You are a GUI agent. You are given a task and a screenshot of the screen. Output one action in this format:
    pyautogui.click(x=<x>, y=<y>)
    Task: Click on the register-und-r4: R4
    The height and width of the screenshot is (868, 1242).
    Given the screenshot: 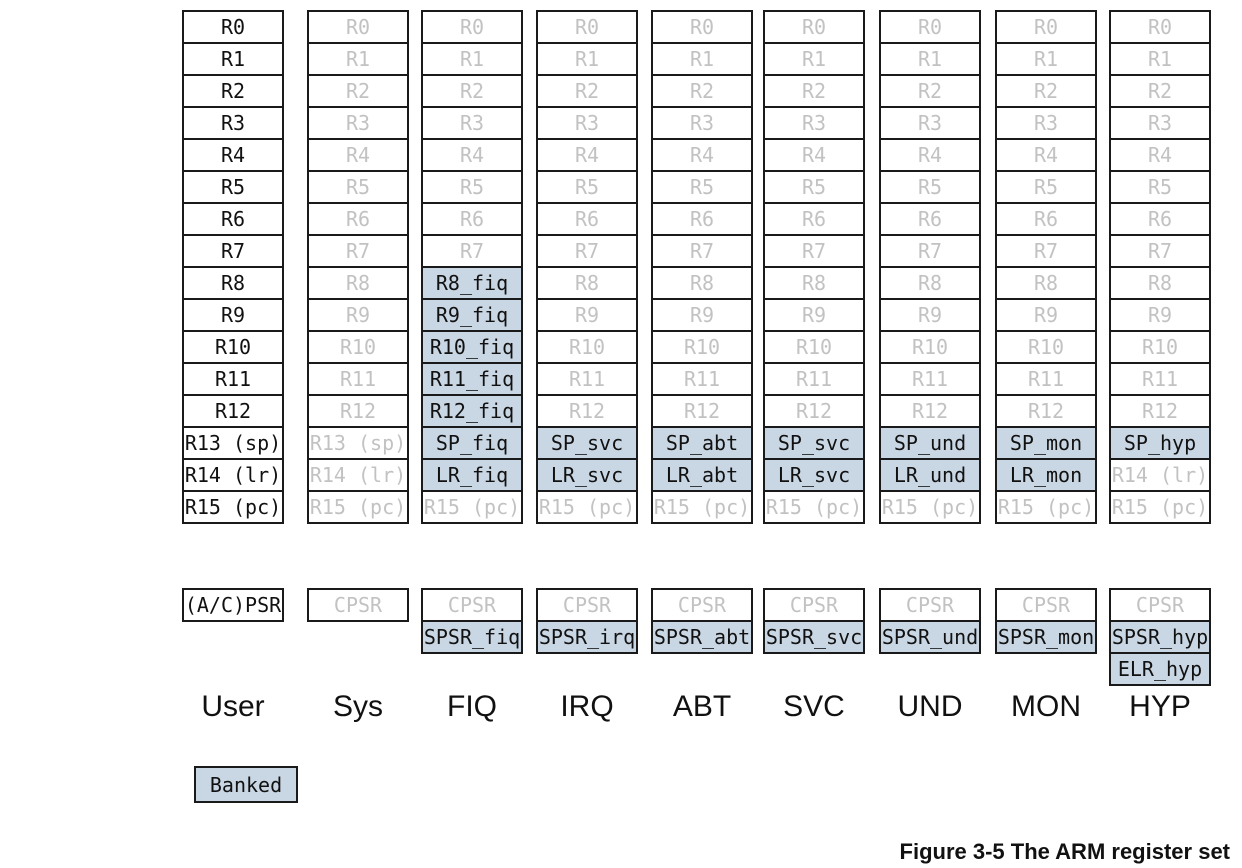 What is the action you would take?
    pyautogui.click(x=930, y=155)
    